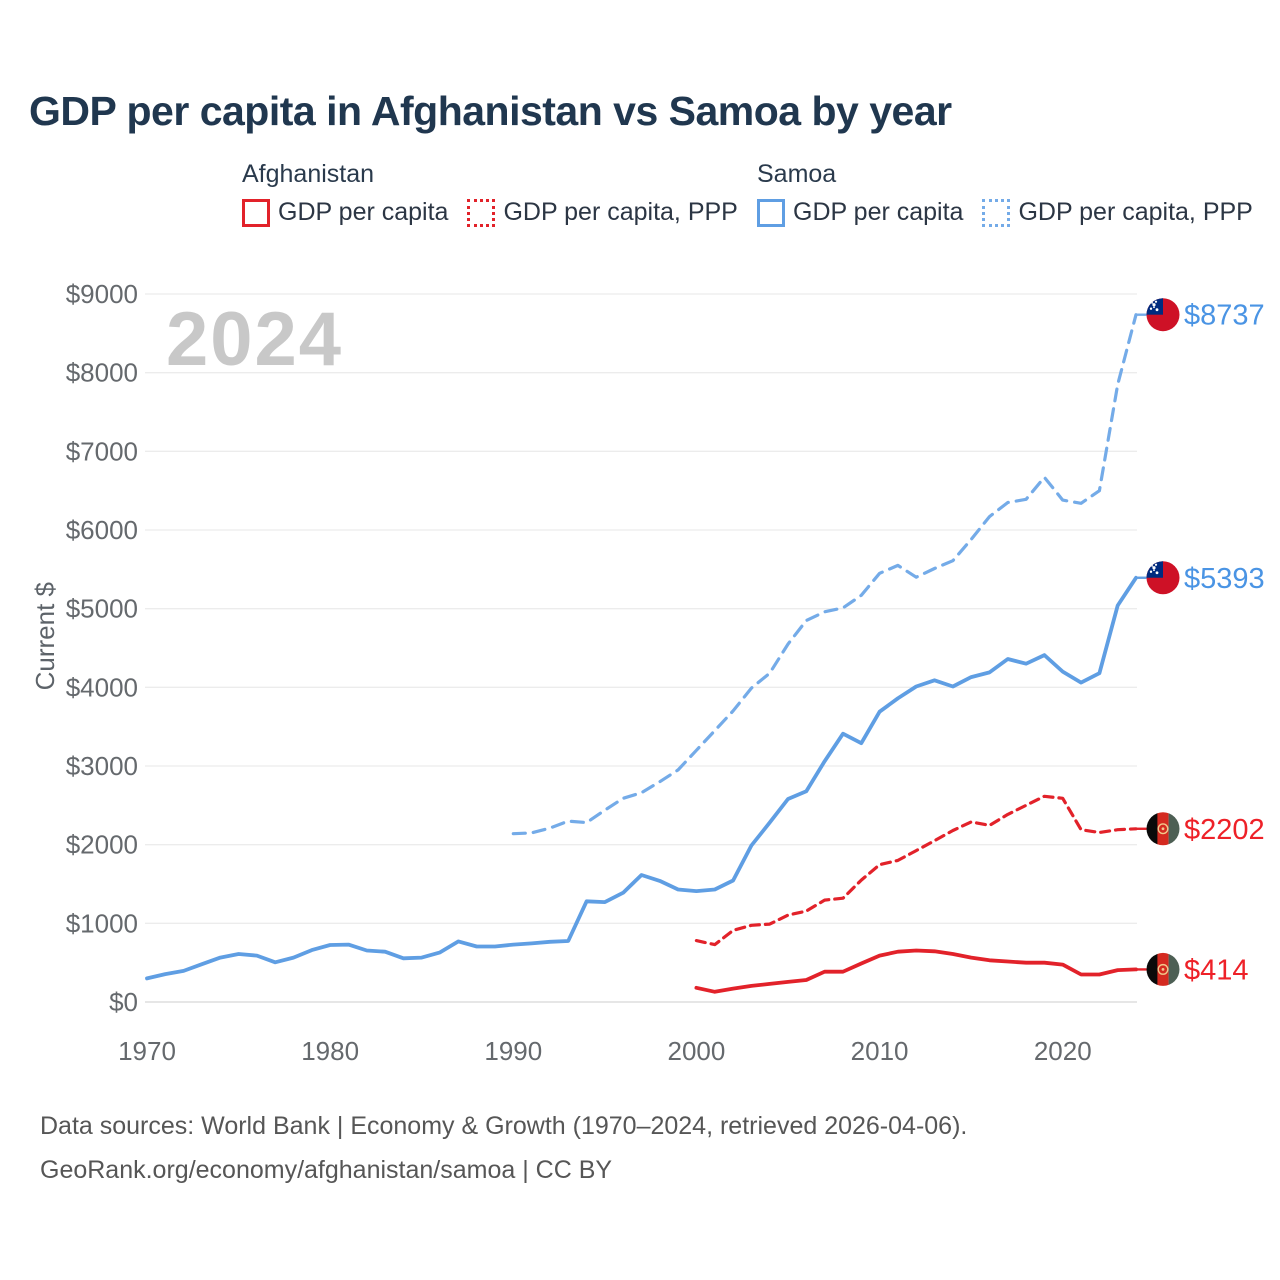  What do you see at coordinates (996, 212) in the screenshot?
I see `legend-swatch-blue-dotted` at bounding box center [996, 212].